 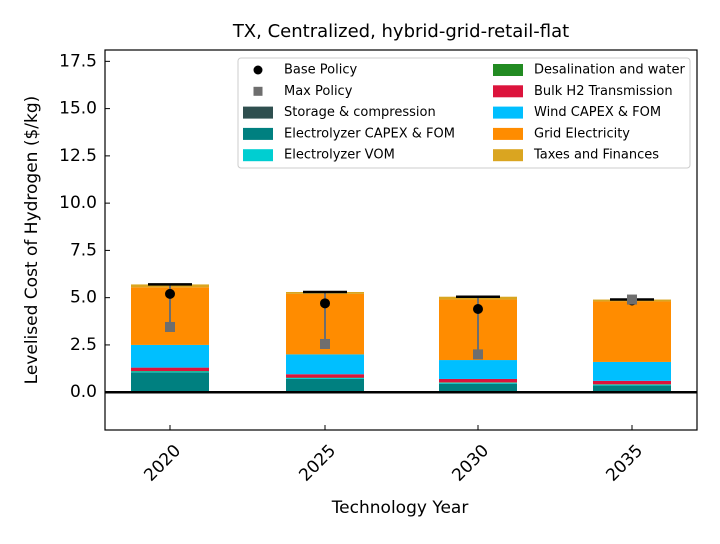 What do you see at coordinates (78, 109) in the screenshot?
I see `y-tick-label: 15.0` at bounding box center [78, 109].